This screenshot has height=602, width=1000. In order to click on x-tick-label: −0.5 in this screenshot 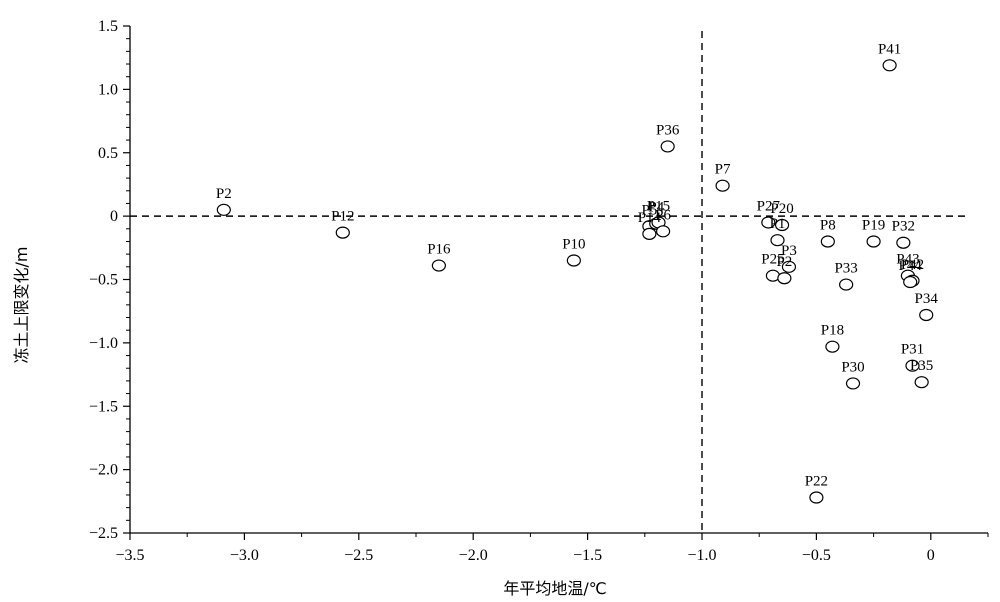, I will do `click(816, 555)`.